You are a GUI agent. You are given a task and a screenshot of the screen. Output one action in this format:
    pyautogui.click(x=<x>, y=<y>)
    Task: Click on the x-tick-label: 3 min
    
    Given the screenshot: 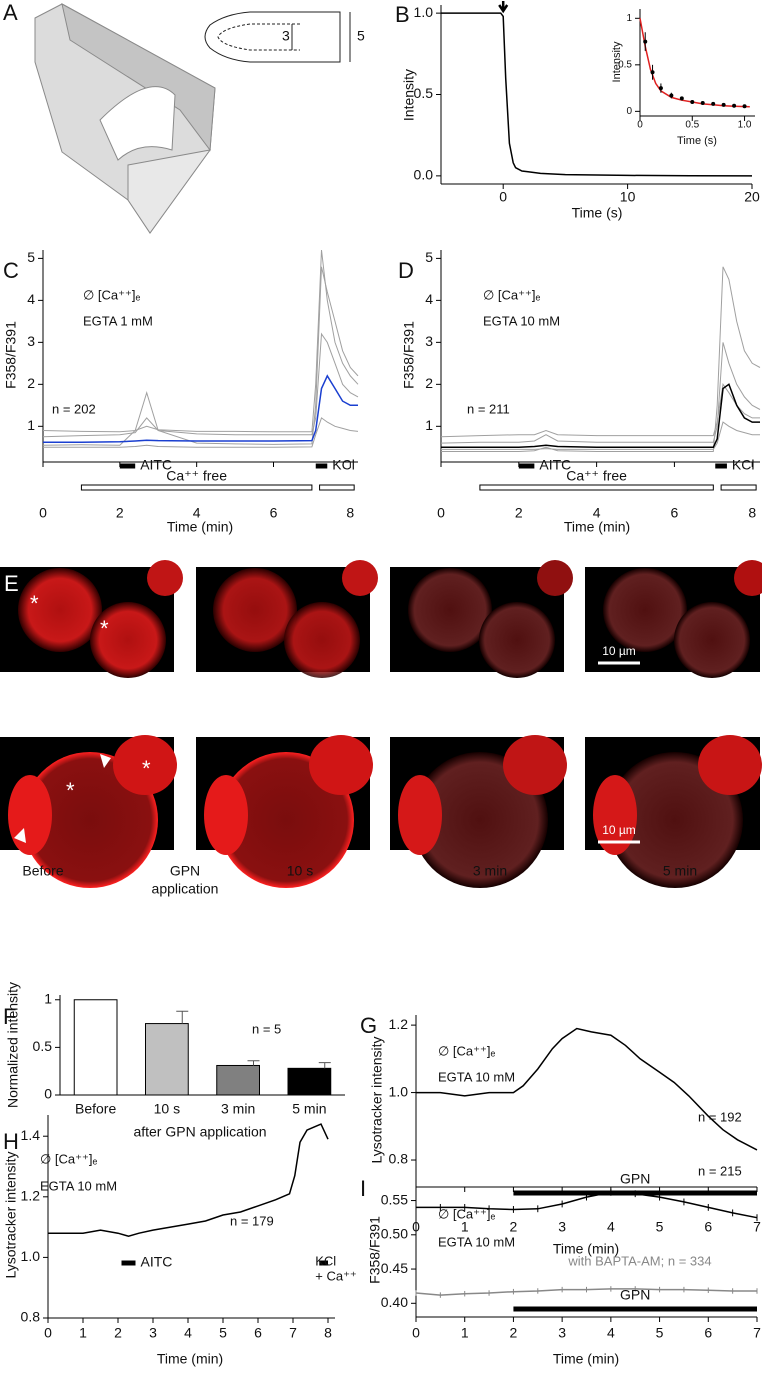 What is the action you would take?
    pyautogui.click(x=238, y=1109)
    